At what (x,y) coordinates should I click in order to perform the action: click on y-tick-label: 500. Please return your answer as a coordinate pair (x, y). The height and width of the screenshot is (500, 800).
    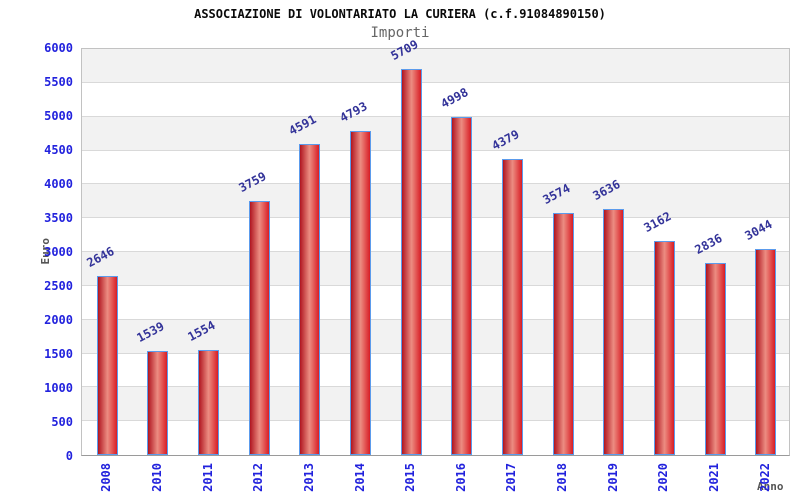
    Looking at the image, I should click on (62, 422).